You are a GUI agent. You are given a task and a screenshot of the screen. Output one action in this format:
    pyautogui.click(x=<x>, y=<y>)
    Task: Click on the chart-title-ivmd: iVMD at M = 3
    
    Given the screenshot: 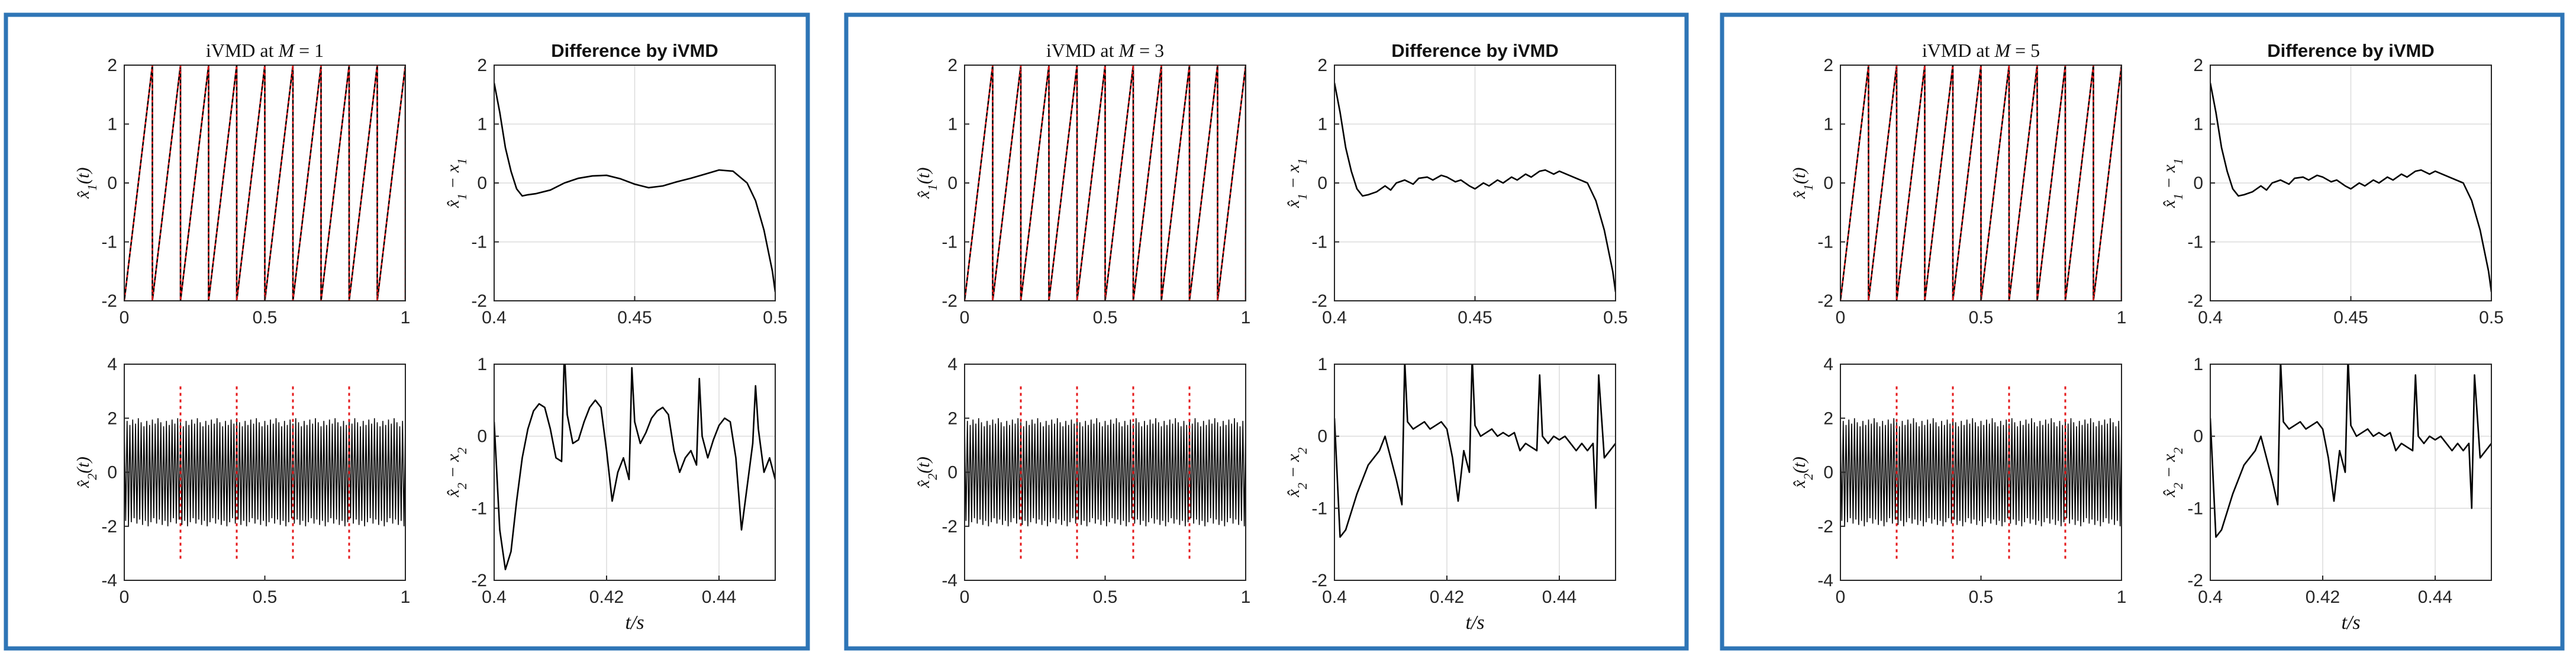 What is the action you would take?
    pyautogui.click(x=1105, y=50)
    